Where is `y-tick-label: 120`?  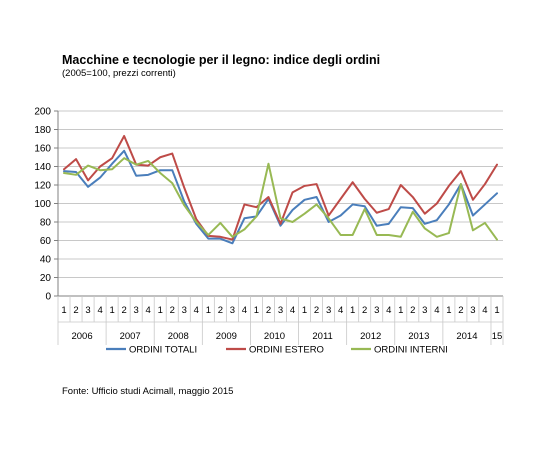 y-tick-label: 120 is located at coordinates (42, 186).